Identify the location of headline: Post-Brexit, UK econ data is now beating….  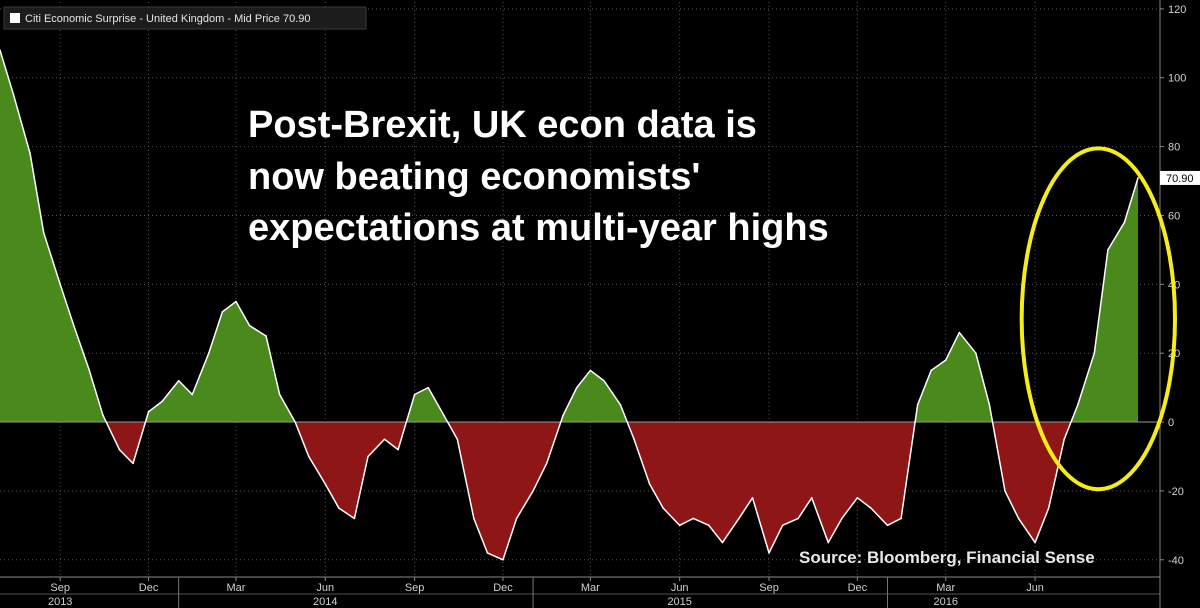
(538, 176).